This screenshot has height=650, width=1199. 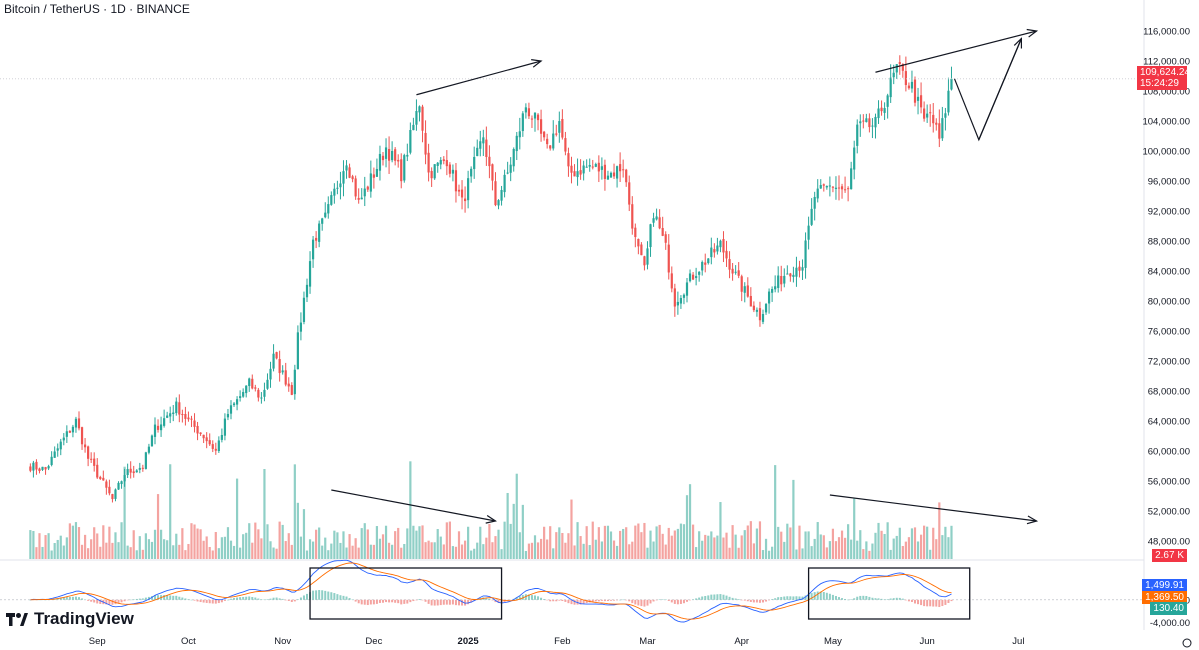 What do you see at coordinates (1169, 555) in the screenshot?
I see `volume-badge: 2.67 K` at bounding box center [1169, 555].